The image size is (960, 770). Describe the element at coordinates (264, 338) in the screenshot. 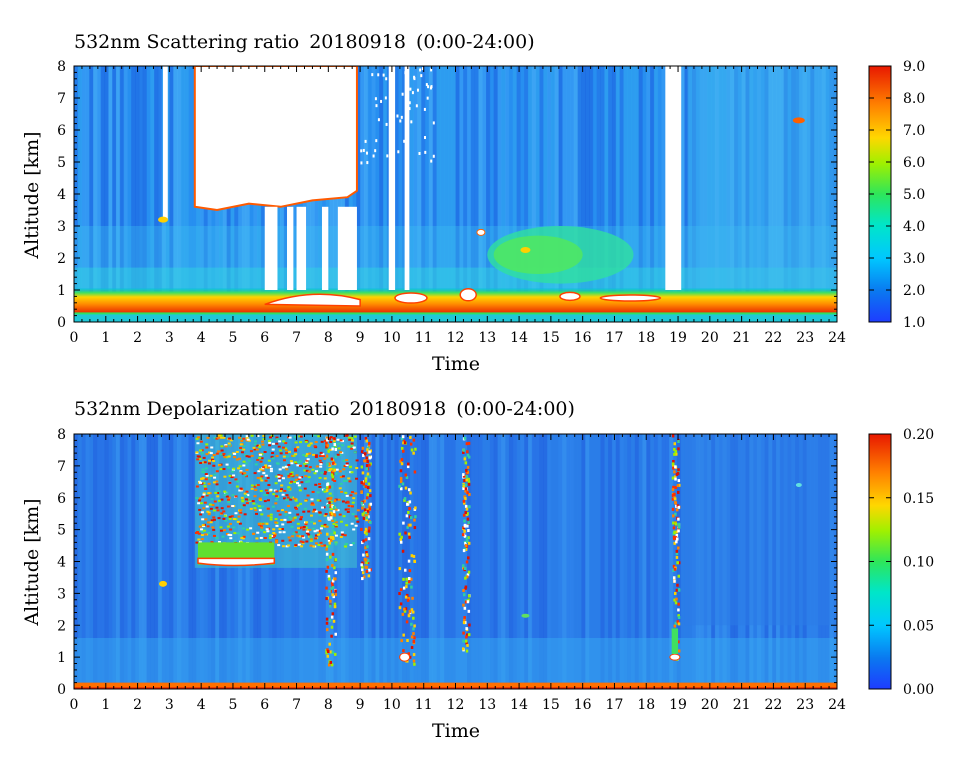

I see `x-tick-label: 6` at that location.